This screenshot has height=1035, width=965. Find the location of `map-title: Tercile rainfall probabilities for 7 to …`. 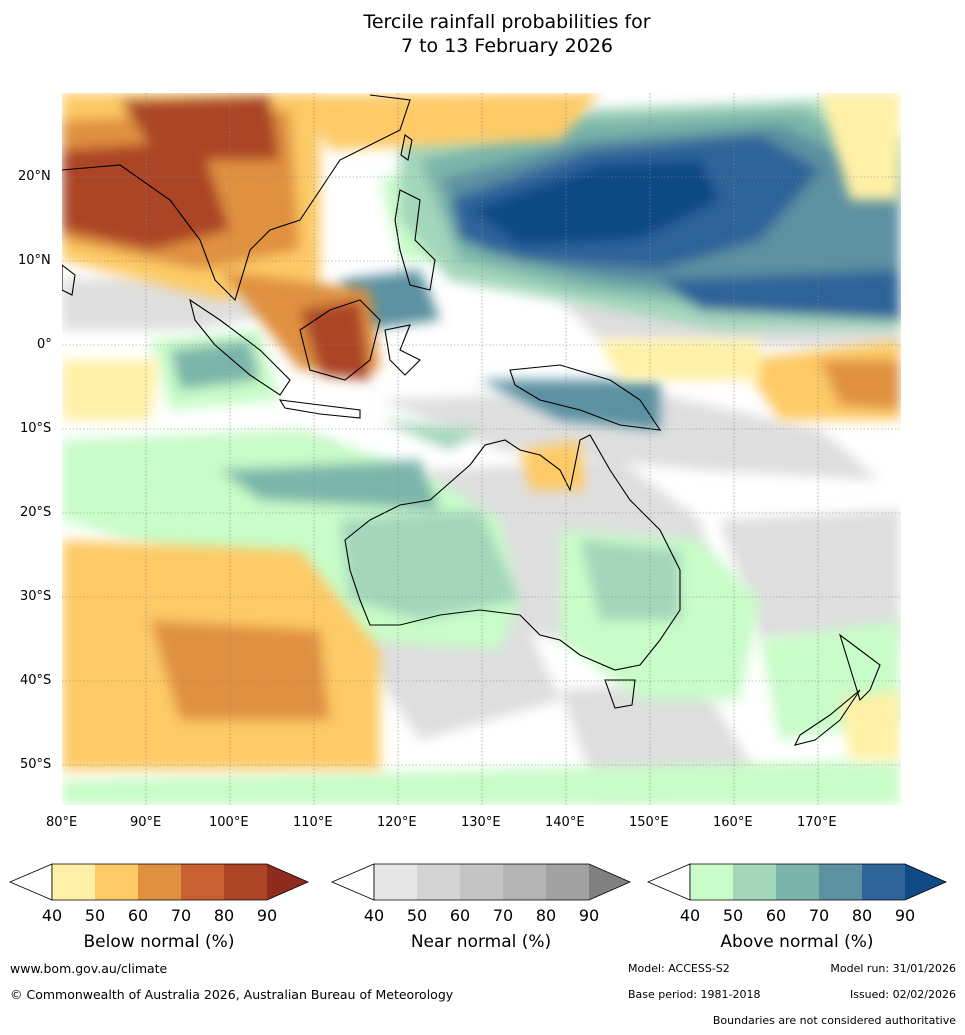

map-title: Tercile rainfall probabilities for 7 to … is located at coordinates (482, 34).